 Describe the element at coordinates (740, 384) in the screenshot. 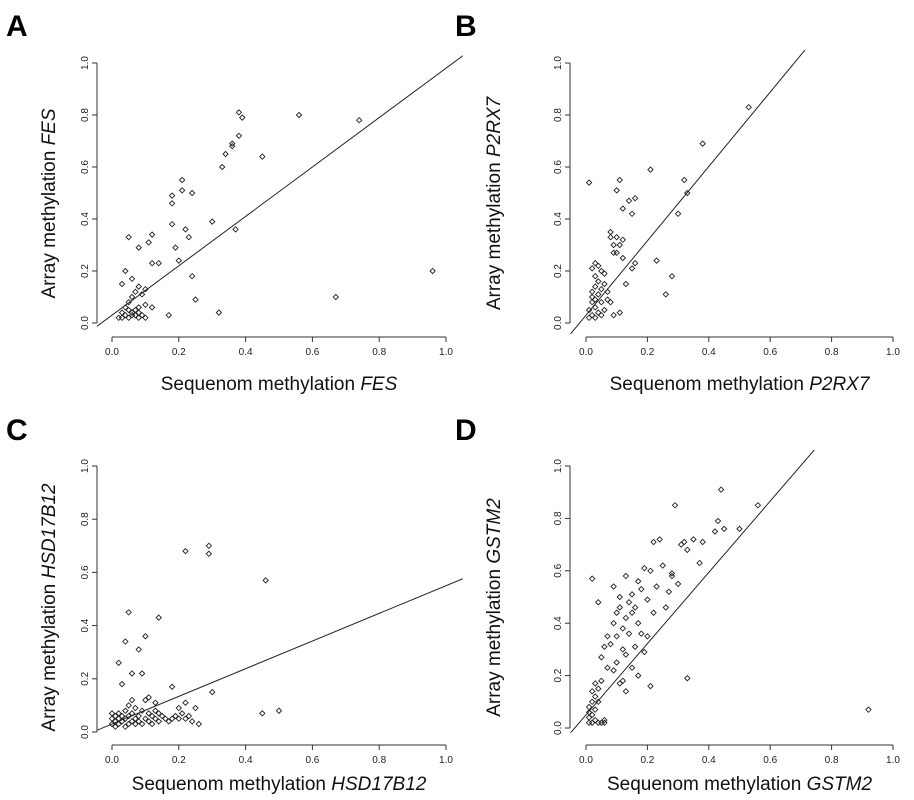

I see `x-axis-label: Sequenom methylation P2RX7` at that location.